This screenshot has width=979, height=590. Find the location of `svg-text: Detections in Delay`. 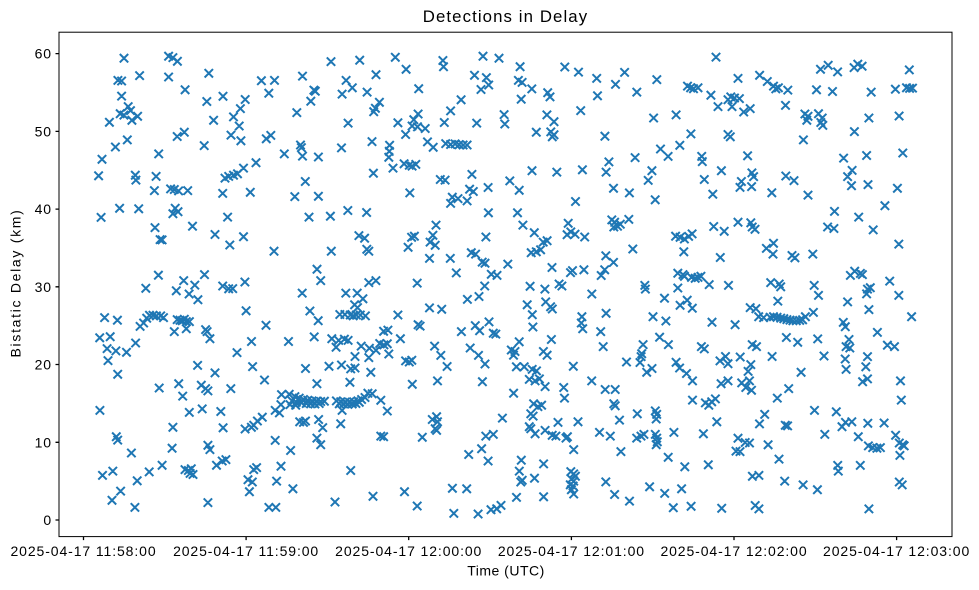

svg-text: Detections in Delay is located at coordinates (505, 16).